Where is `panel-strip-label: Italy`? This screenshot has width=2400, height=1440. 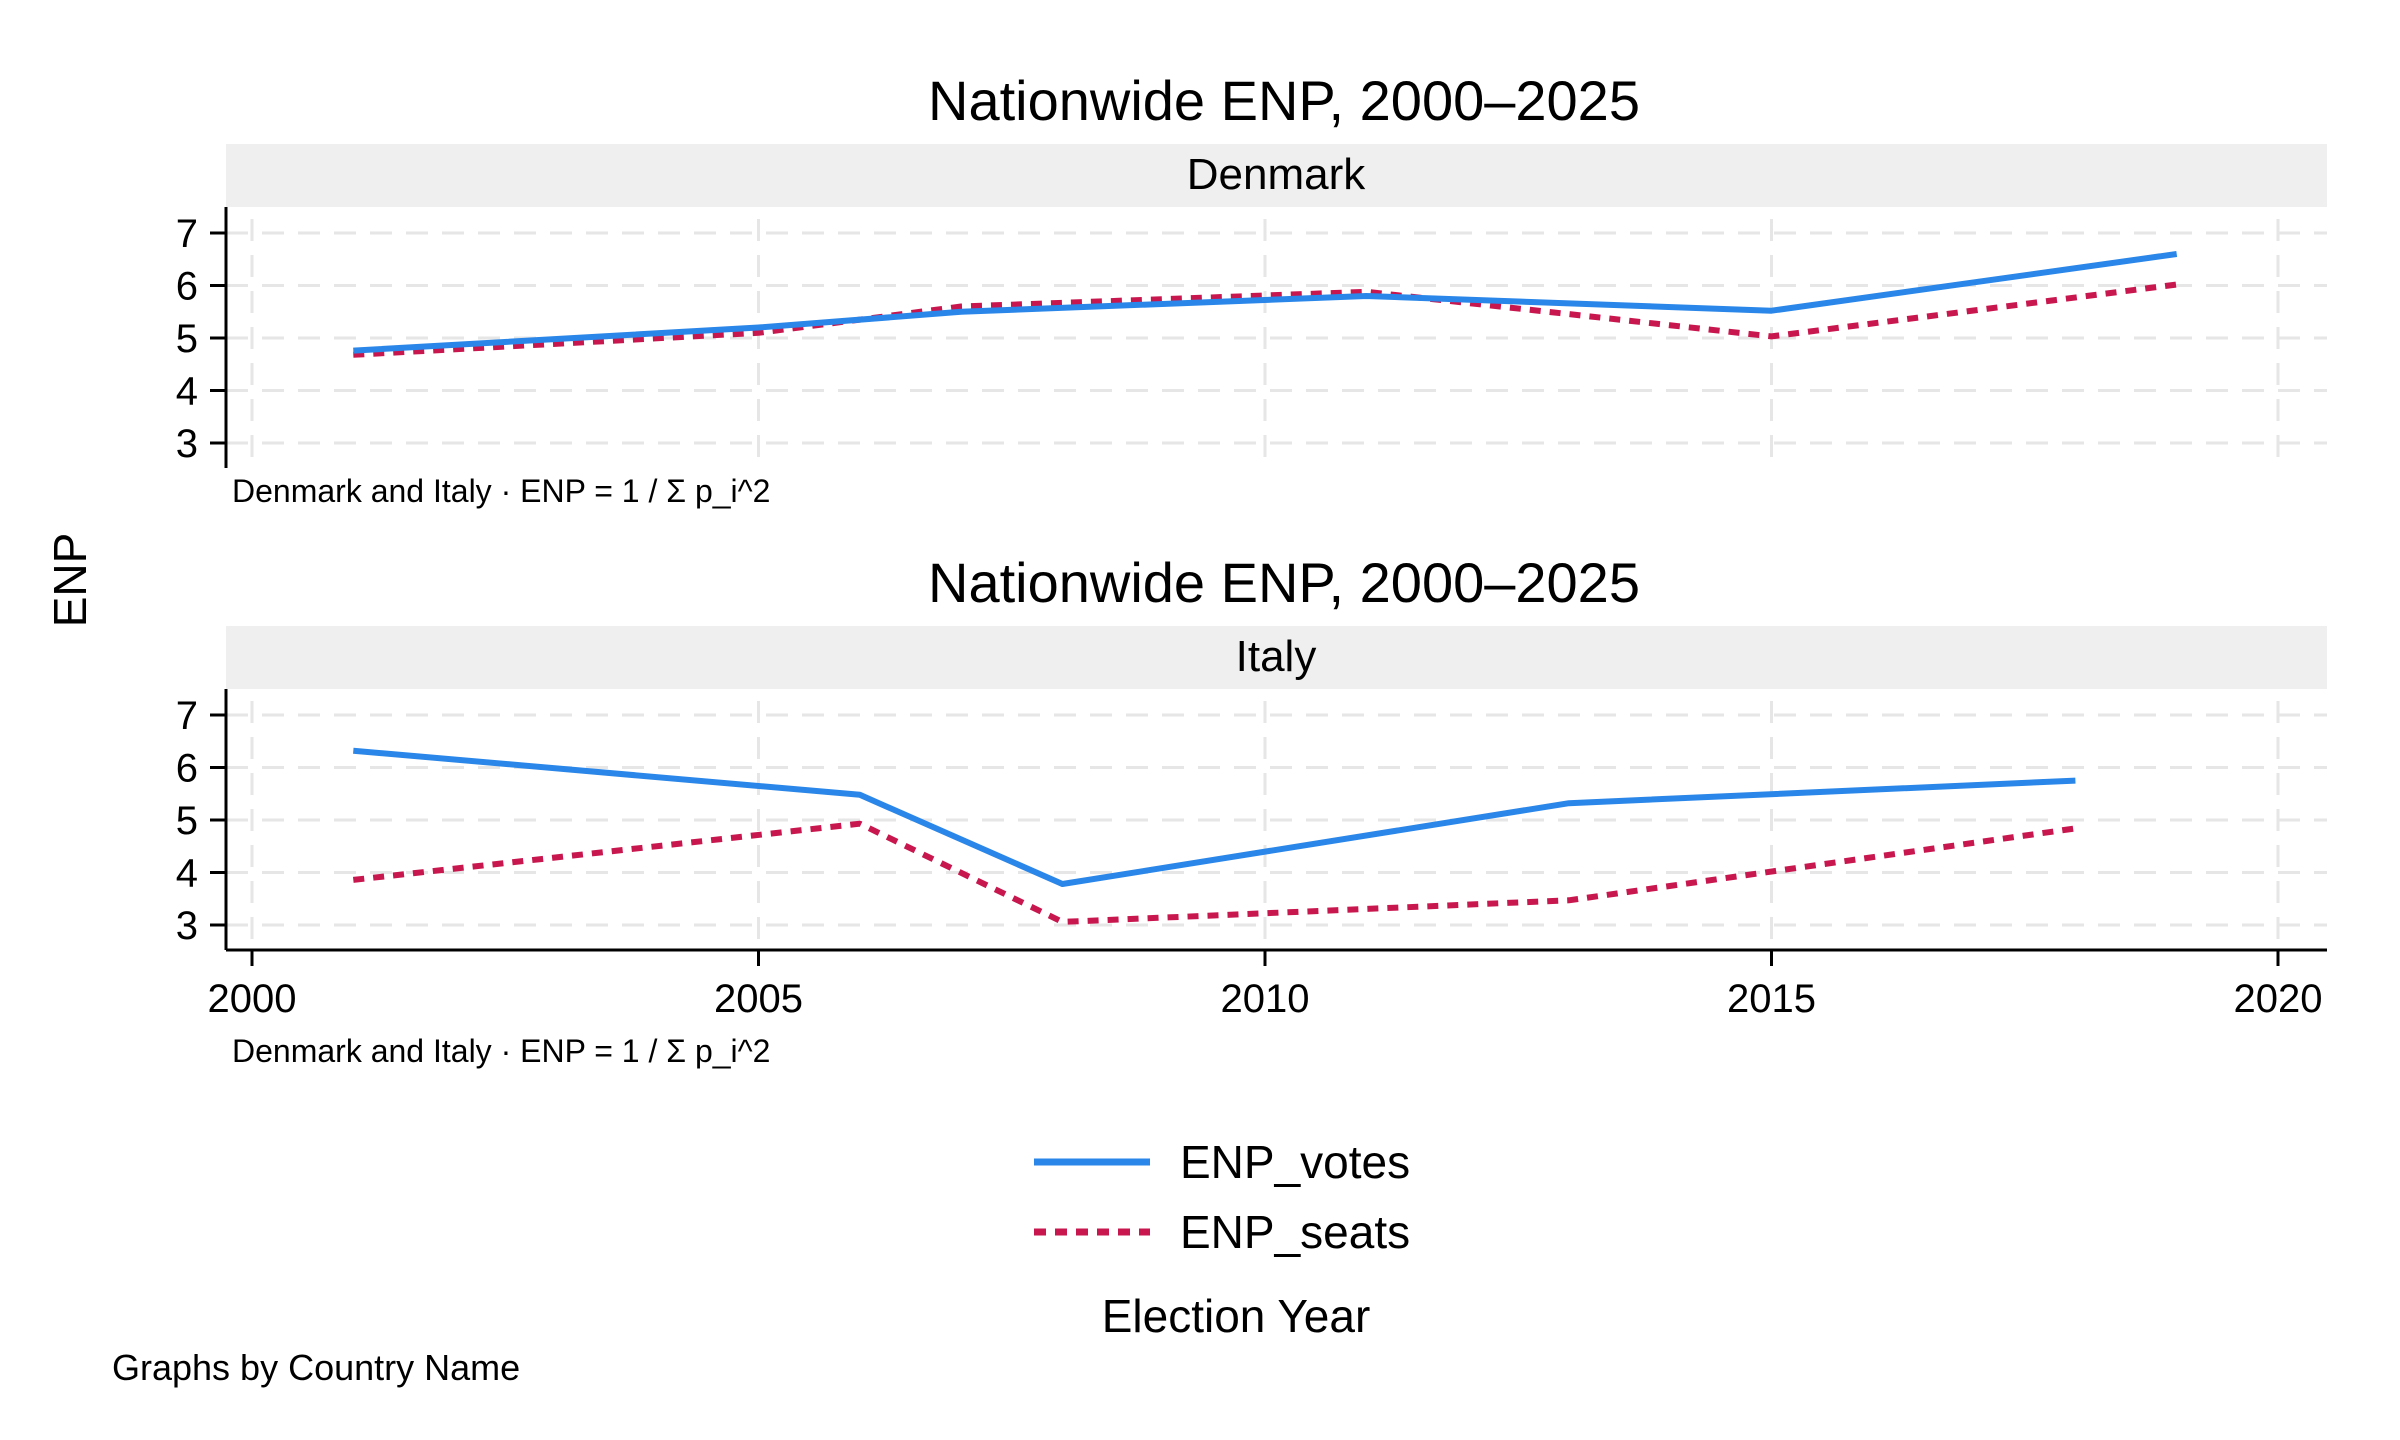 panel-strip-label: Italy is located at coordinates (1276, 656).